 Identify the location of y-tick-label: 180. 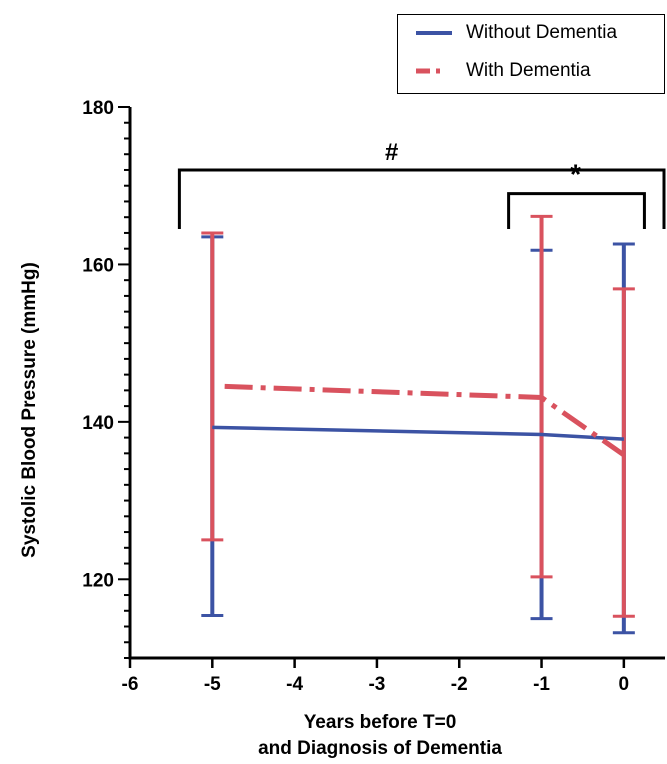
(98, 108).